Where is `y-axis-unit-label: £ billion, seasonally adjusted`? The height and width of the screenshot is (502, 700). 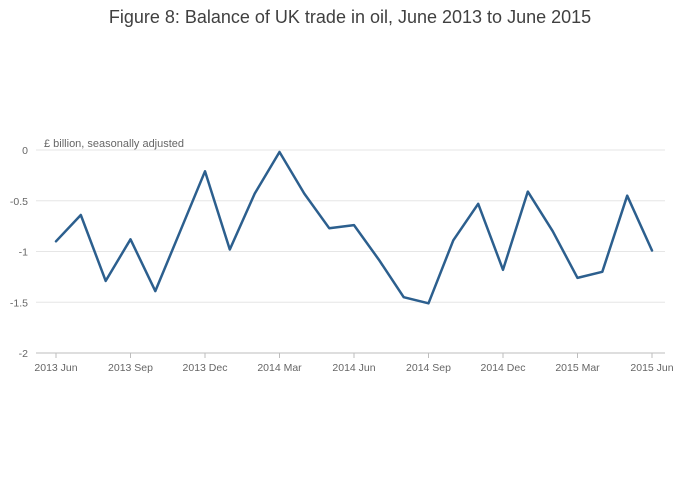
y-axis-unit-label: £ billion, seasonally adjusted is located at coordinates (114, 144).